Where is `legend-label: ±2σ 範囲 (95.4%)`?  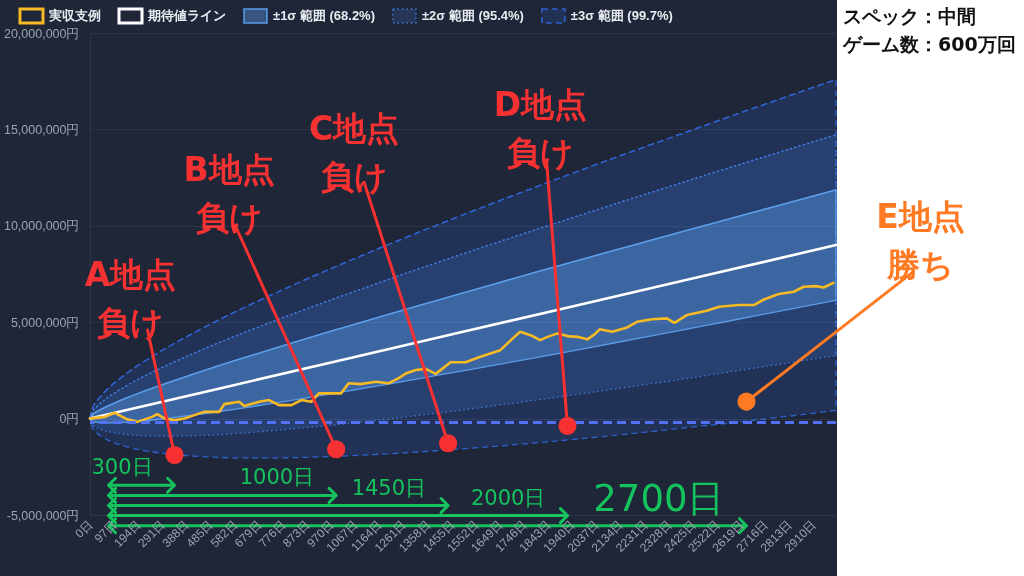
legend-label: ±2σ 範囲 (95.4%) is located at coordinates (472, 15).